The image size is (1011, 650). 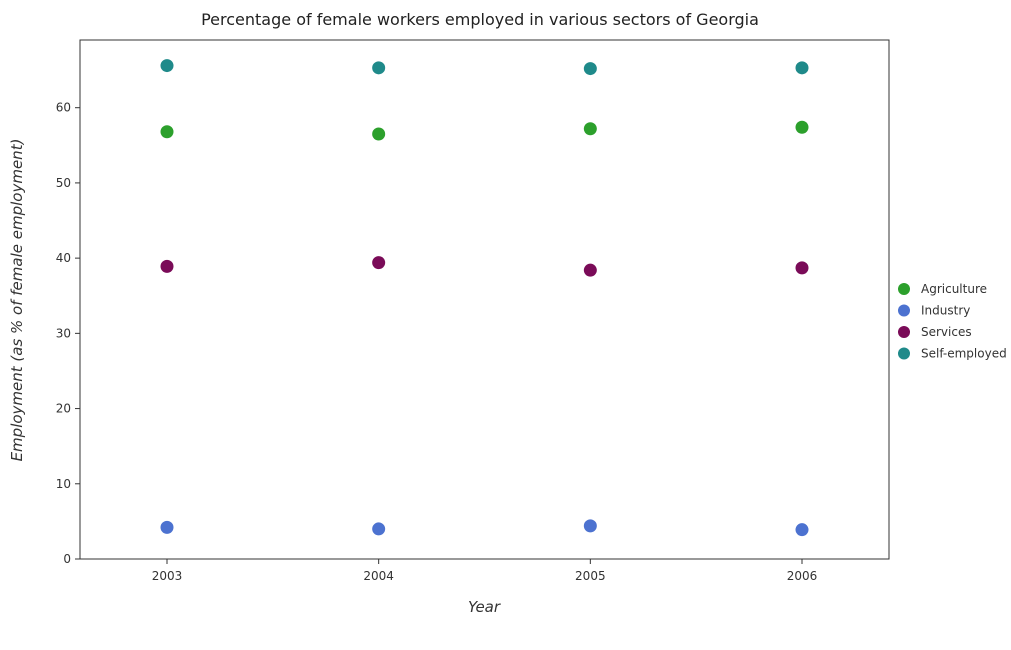 I want to click on y-axis-label: Employment (as % of female employment), so click(x=17, y=300).